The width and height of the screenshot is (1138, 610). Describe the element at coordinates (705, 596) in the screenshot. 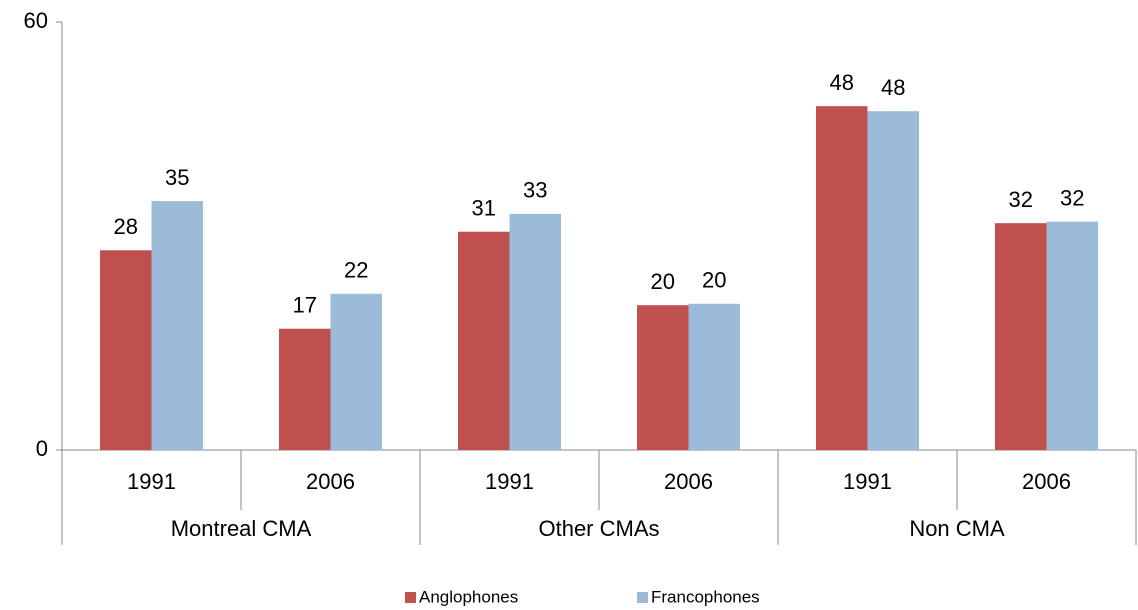

I see `legend-label: Francophones` at that location.